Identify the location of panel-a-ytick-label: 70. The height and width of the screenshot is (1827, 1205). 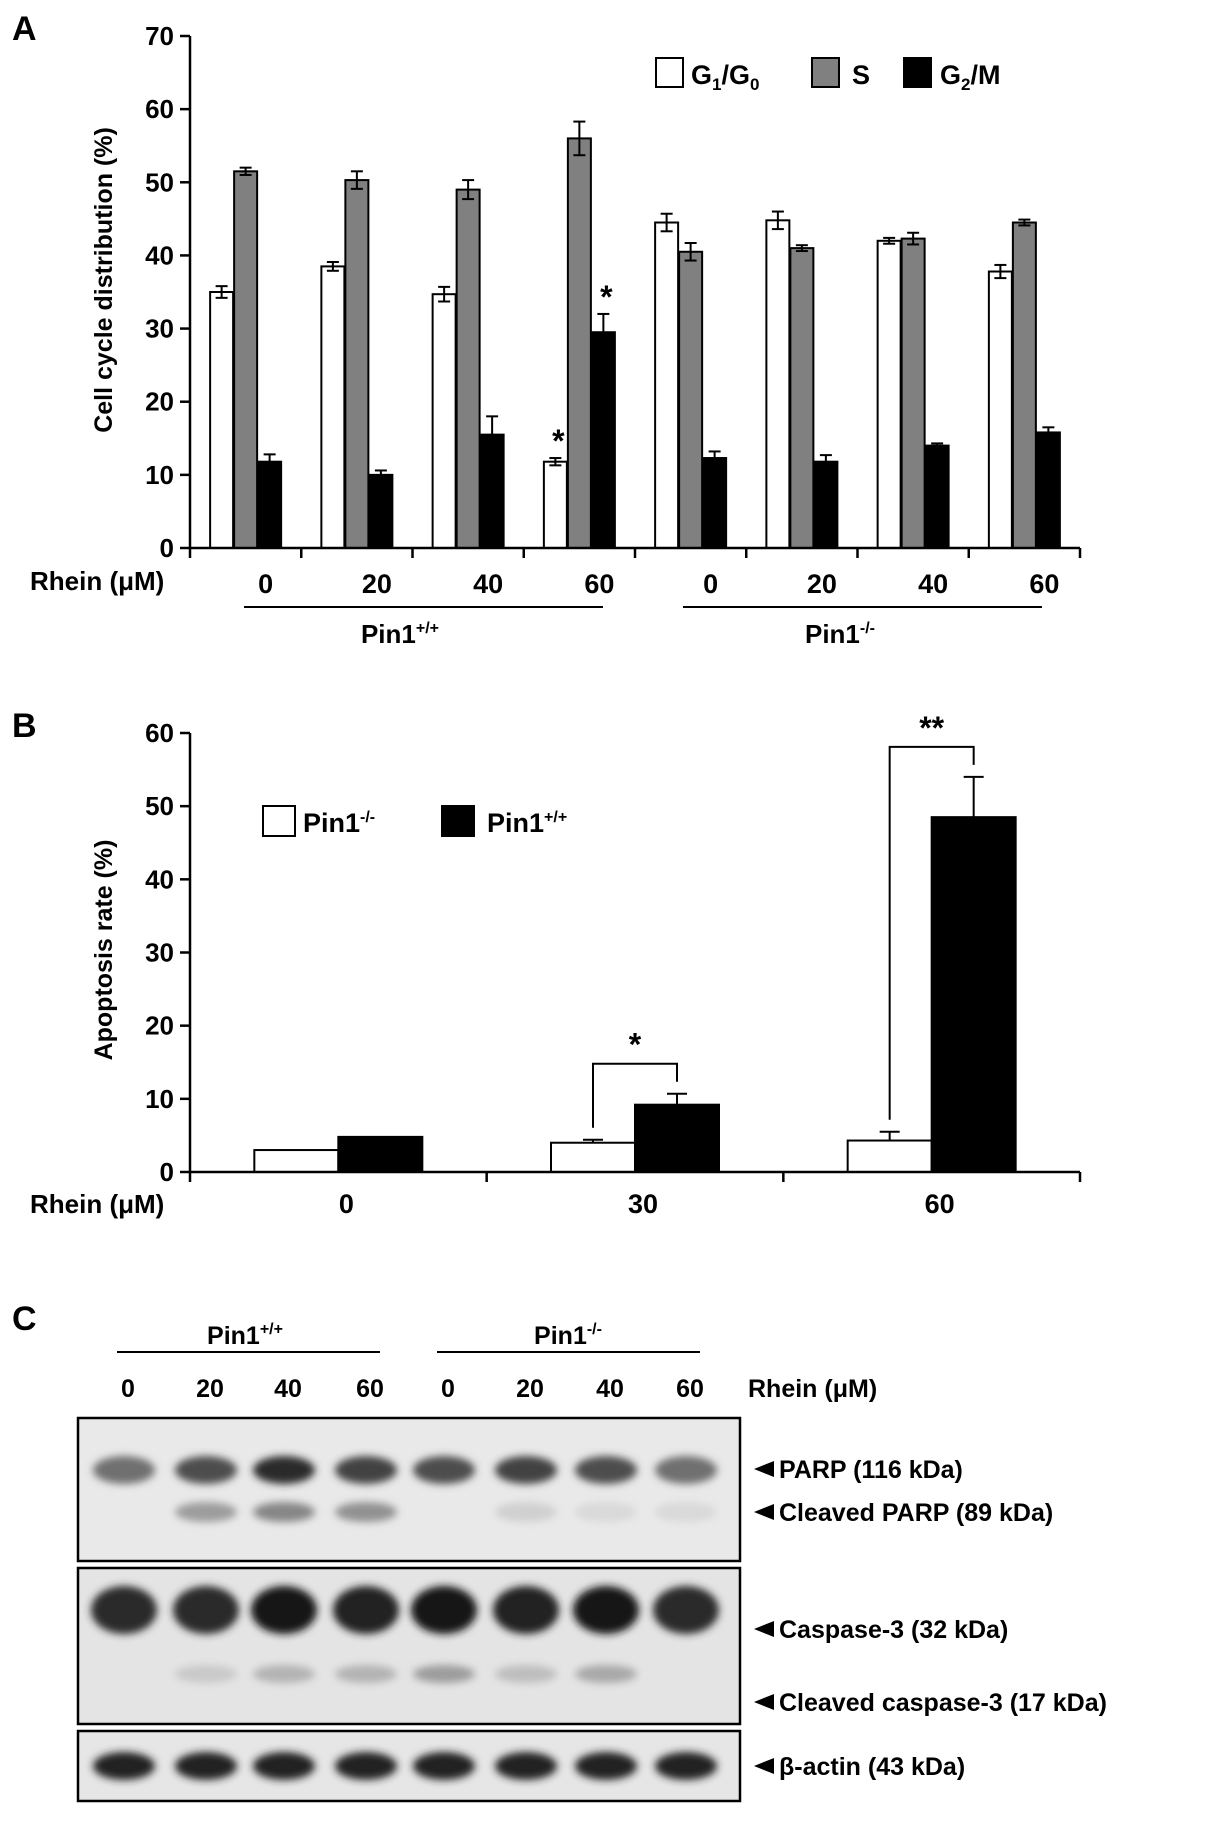
(159, 36).